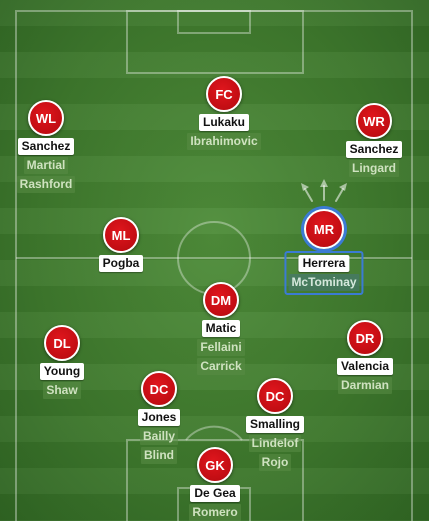  I want to click on starter-name: Herrera, so click(324, 263).